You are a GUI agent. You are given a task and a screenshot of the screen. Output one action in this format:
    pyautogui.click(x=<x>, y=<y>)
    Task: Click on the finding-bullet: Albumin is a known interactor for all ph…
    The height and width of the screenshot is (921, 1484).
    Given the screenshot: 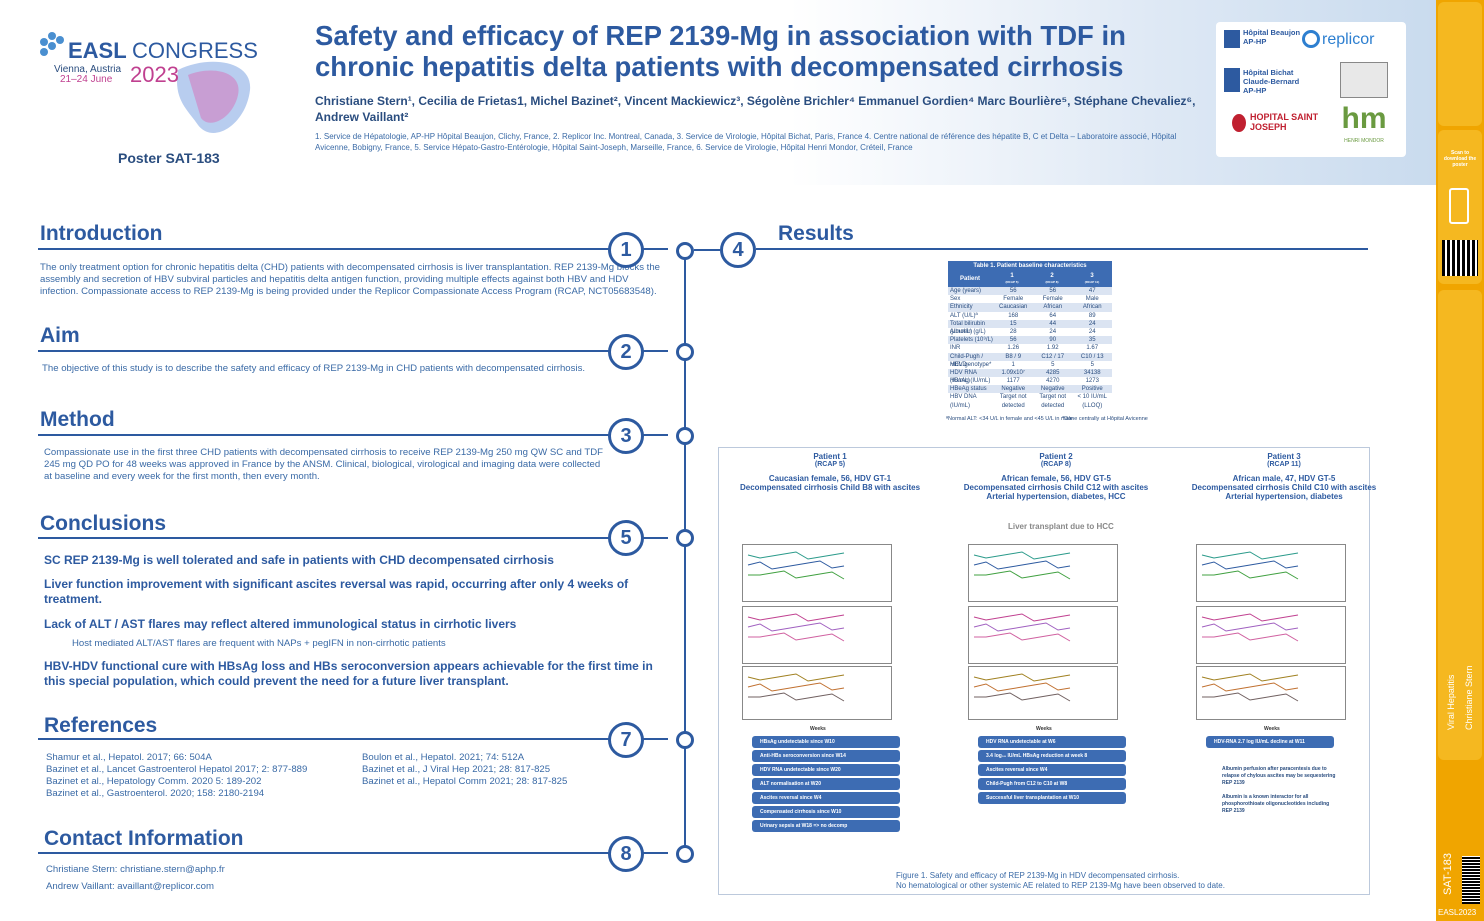 What is the action you would take?
    pyautogui.click(x=1276, y=804)
    